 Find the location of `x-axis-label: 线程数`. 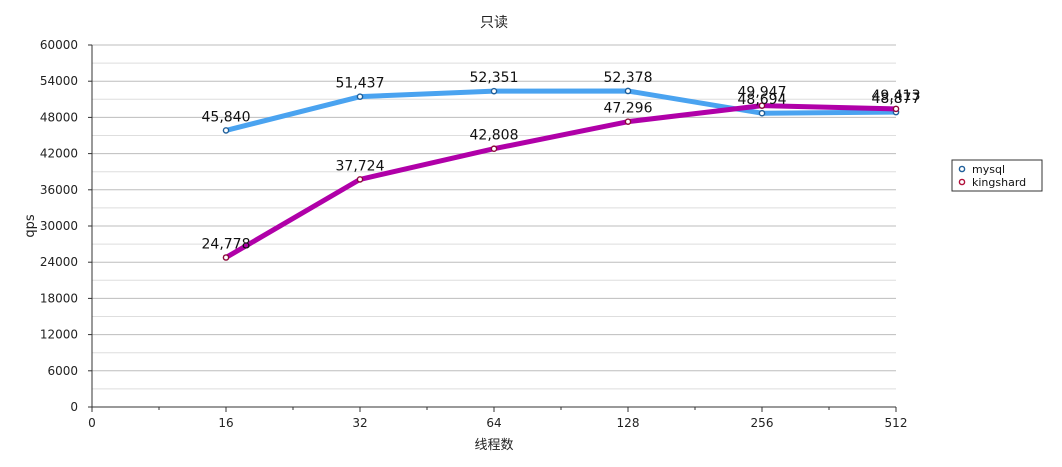

x-axis-label: 线程数 is located at coordinates (493, 445).